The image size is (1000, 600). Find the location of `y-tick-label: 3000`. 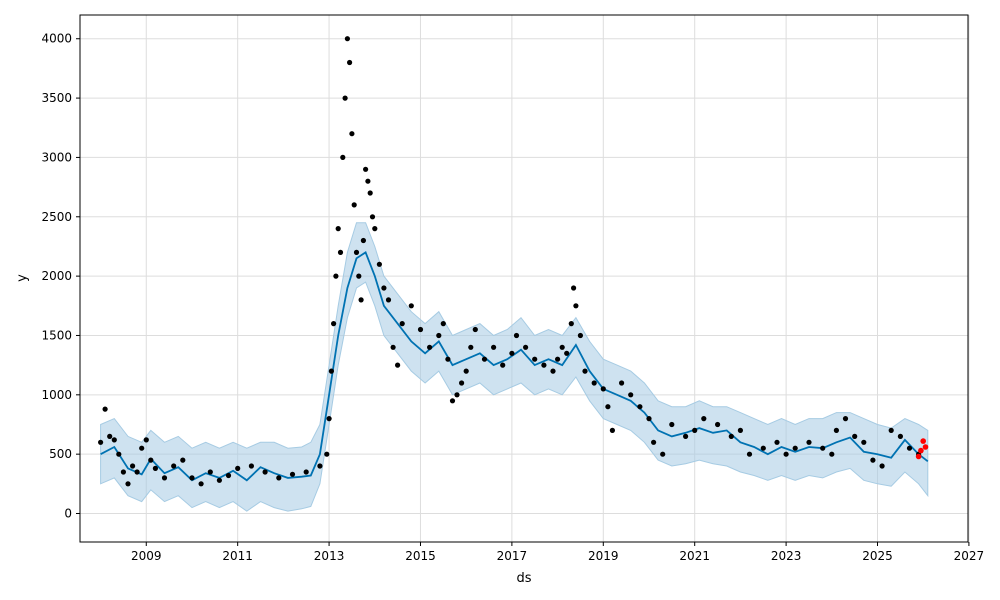

y-tick-label: 3000 is located at coordinates (56, 157).